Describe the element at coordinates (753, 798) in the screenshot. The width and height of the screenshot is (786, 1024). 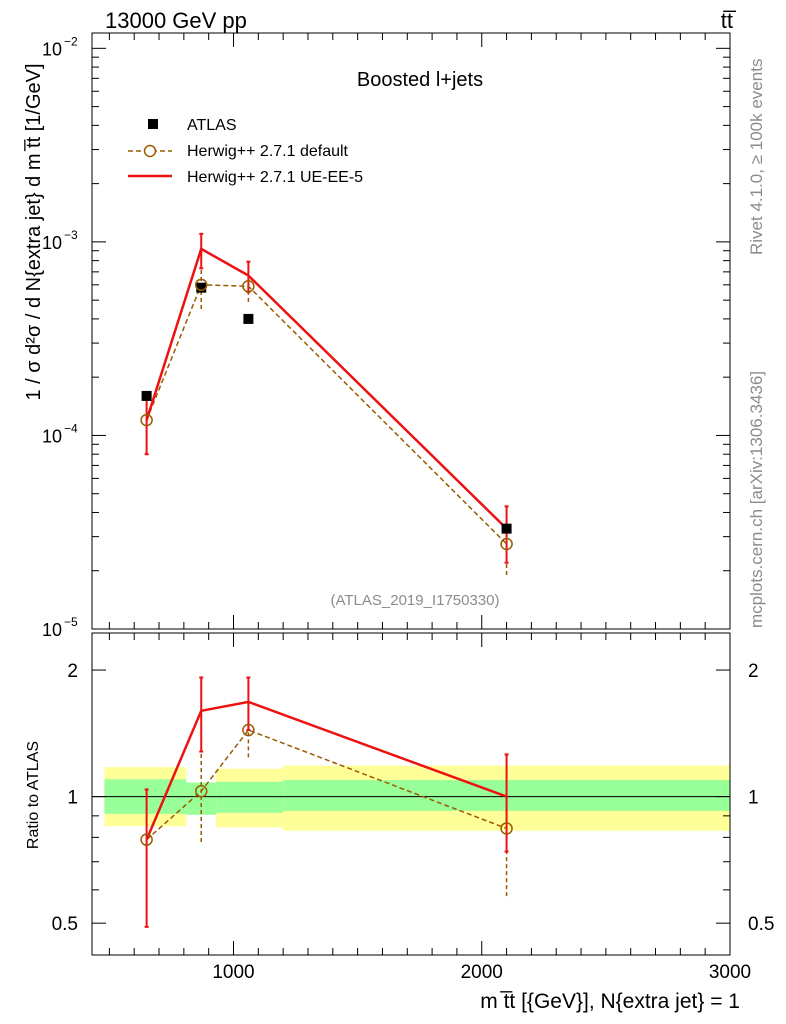
I see `ratio-y-tick-label-right: 1` at that location.